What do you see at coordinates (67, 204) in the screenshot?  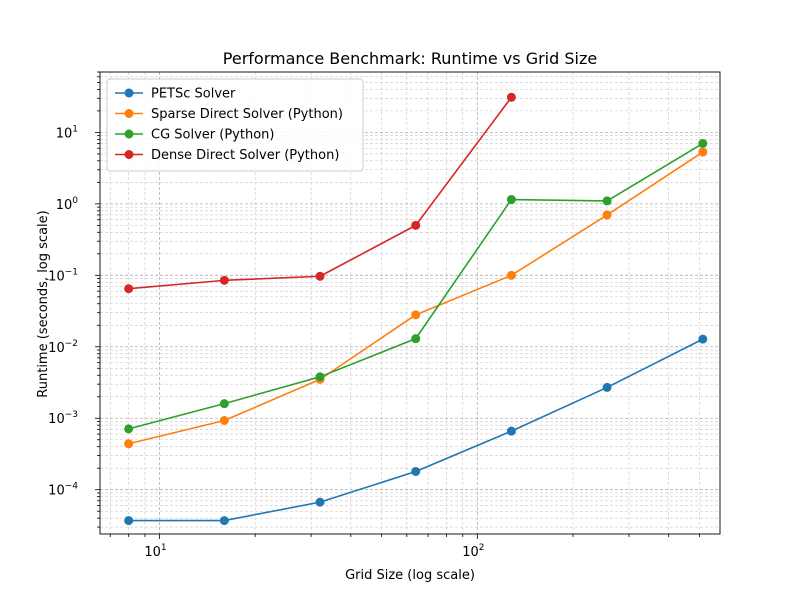 I see `y-tick-label: 10⁰` at bounding box center [67, 204].